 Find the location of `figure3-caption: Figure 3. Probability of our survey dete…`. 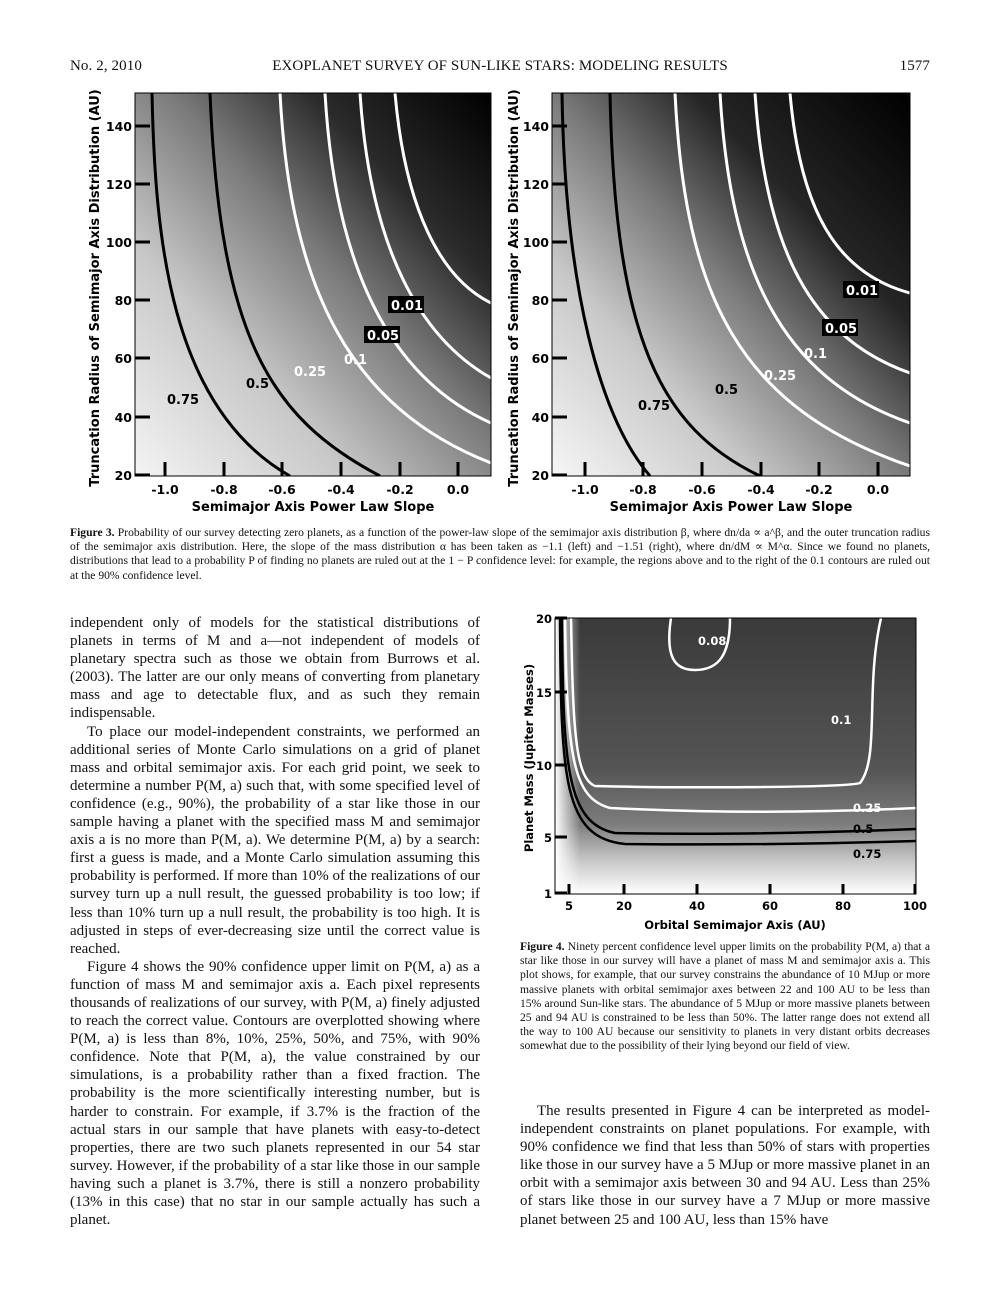

figure3-caption: Figure 3. Probability of our survey dete… is located at coordinates (500, 554).